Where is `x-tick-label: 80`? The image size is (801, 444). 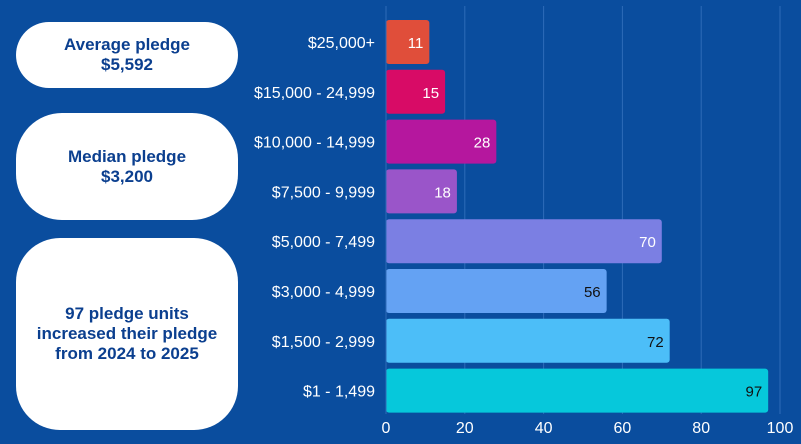 x-tick-label: 80 is located at coordinates (701, 428).